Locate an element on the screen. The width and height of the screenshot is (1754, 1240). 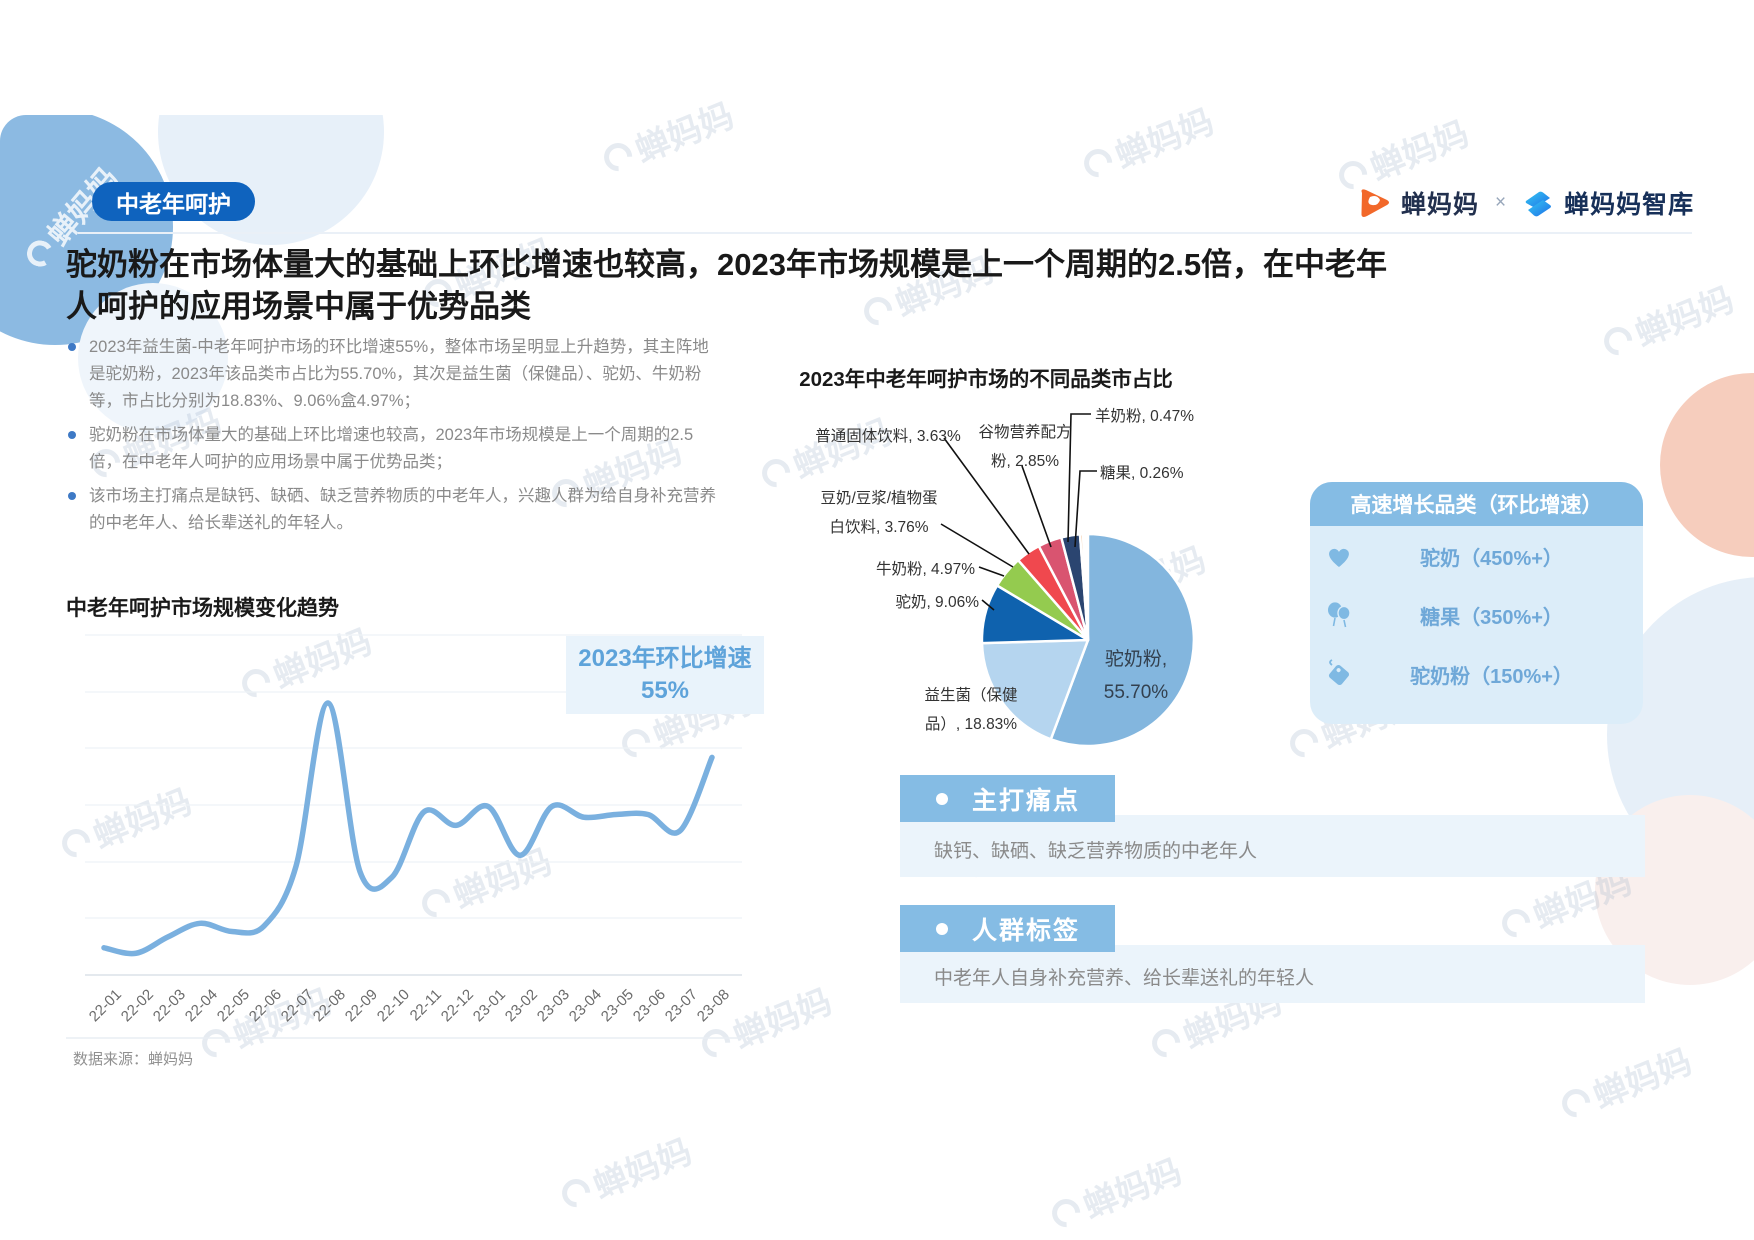
balloons-icon is located at coordinates (1339, 615).